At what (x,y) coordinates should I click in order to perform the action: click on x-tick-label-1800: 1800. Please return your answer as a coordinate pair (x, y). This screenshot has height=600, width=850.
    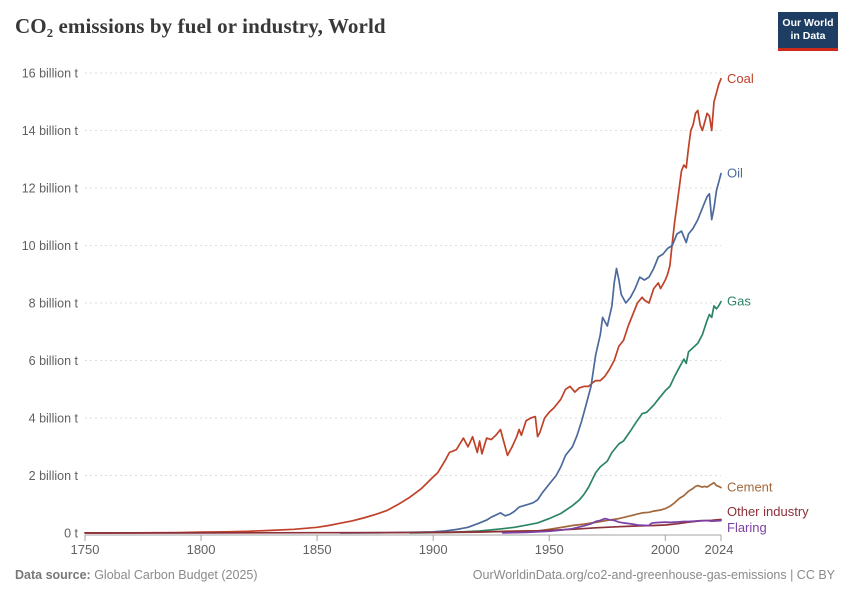
    Looking at the image, I should click on (201, 549).